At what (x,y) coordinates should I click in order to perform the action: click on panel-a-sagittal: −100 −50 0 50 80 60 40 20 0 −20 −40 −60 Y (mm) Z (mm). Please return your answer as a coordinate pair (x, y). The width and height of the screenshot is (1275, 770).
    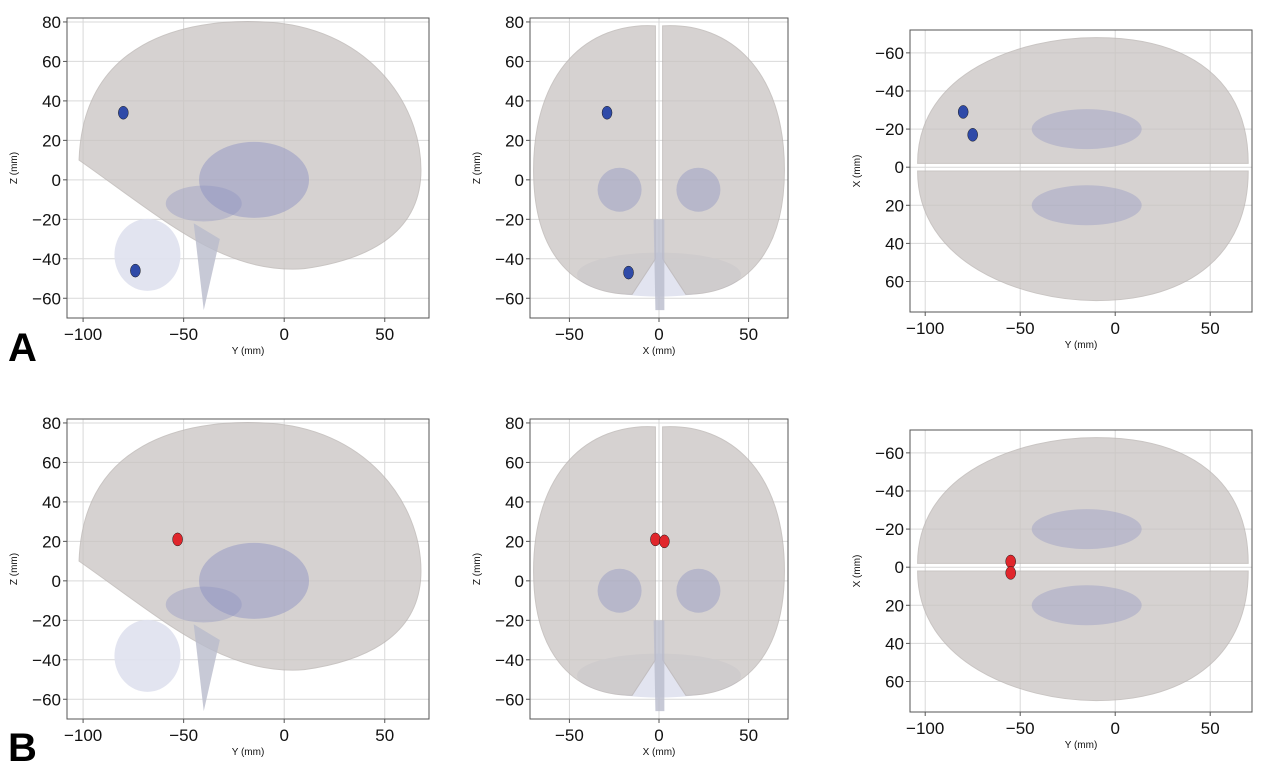
    Looking at the image, I should click on (219, 185).